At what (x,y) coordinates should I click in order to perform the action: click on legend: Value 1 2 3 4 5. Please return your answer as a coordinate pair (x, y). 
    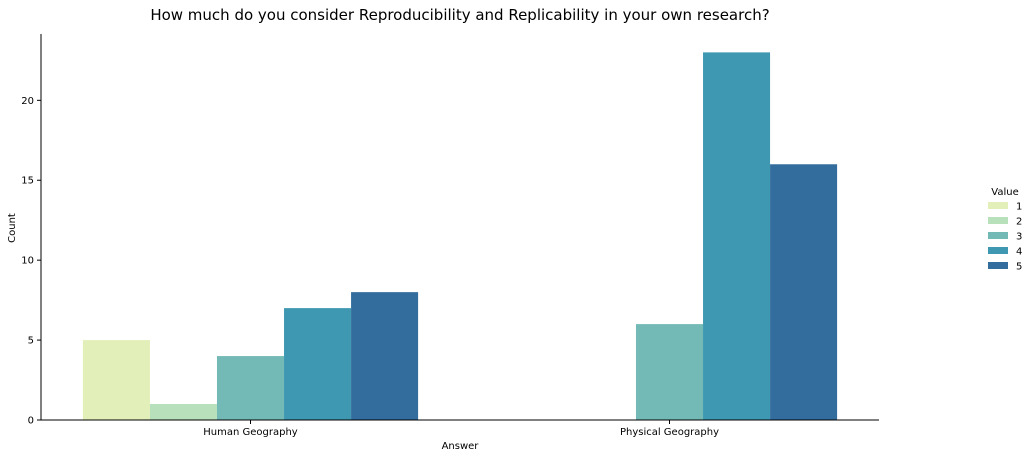
    Looking at the image, I should click on (1005, 230).